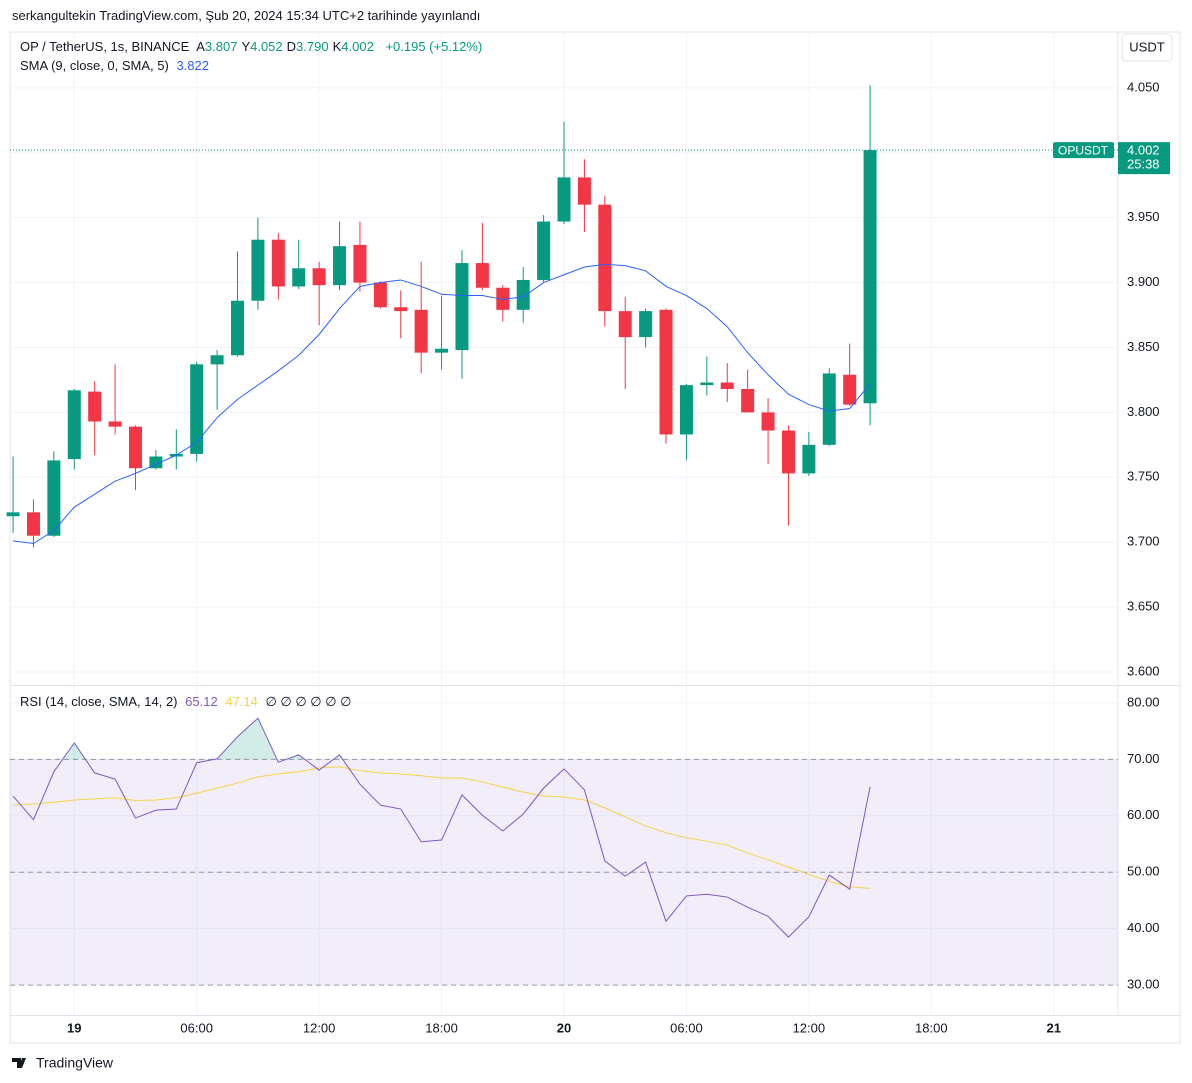 The image size is (1192, 1083). I want to click on brand-logo, so click(19, 1063).